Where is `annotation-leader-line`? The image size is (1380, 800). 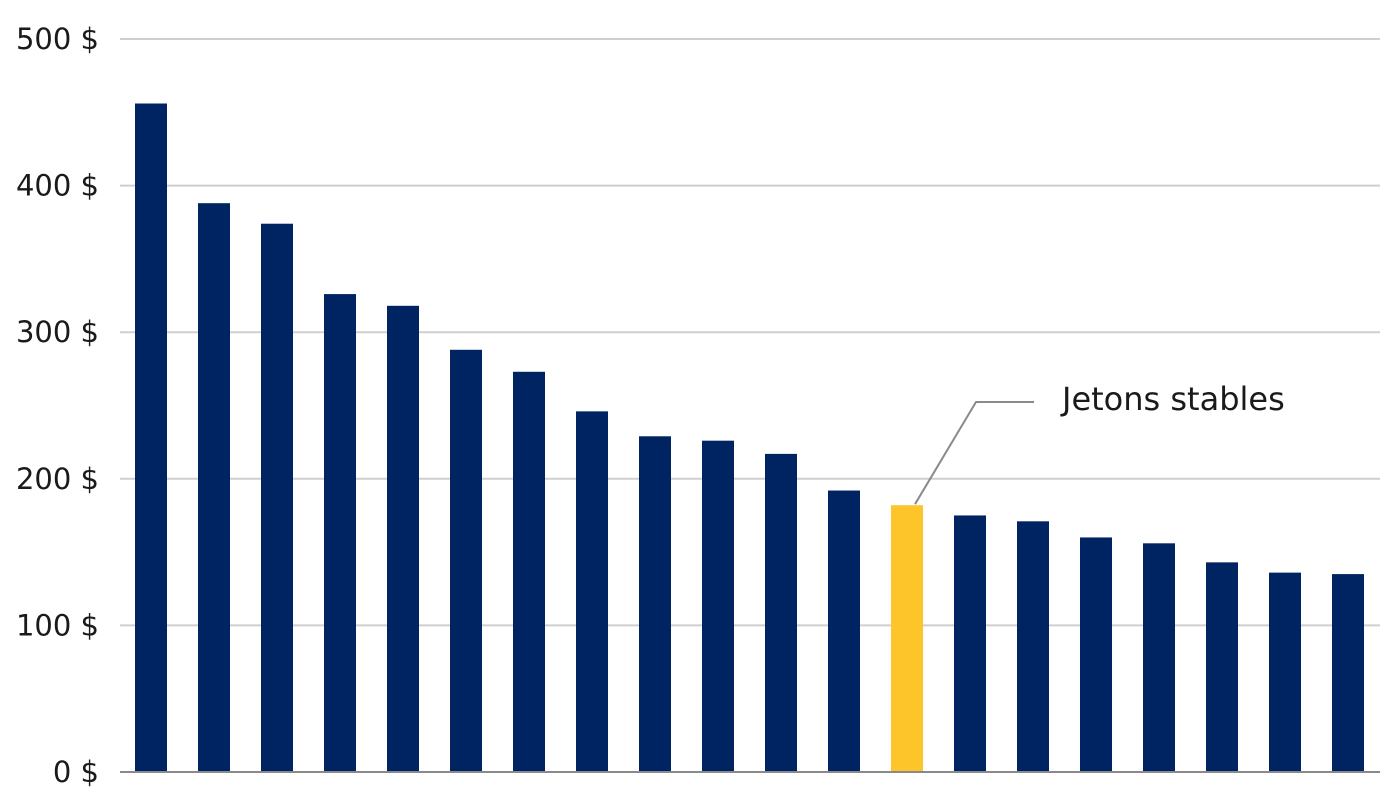 annotation-leader-line is located at coordinates (974, 453).